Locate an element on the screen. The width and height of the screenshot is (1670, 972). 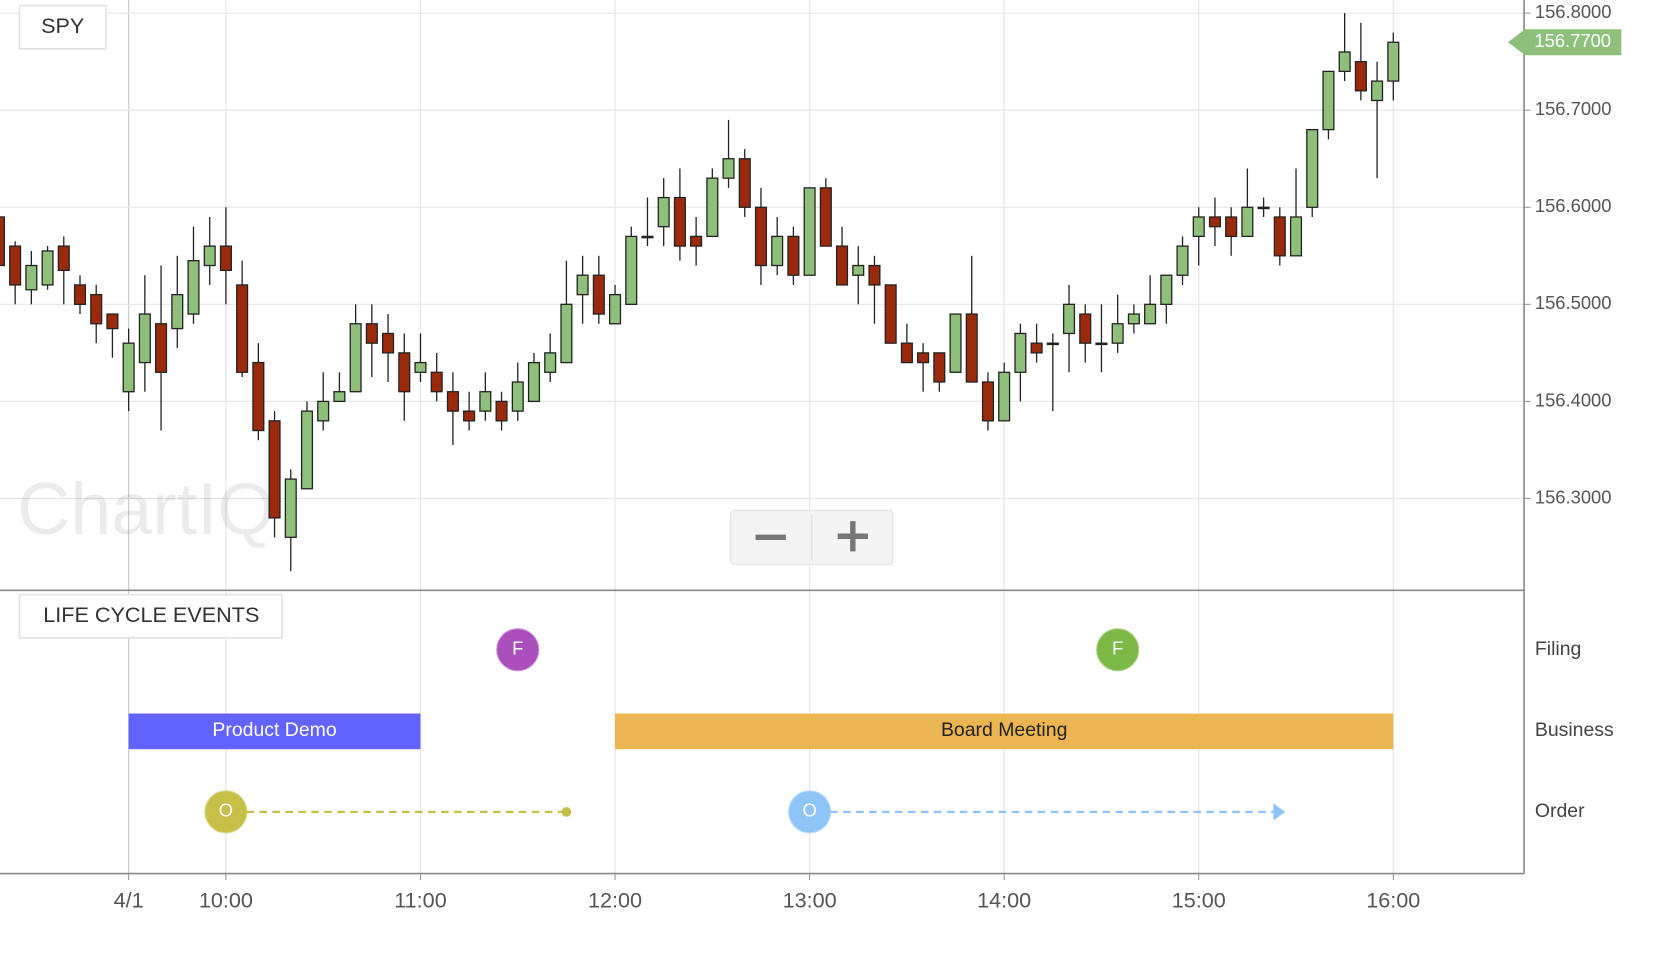
panel-title: SPY is located at coordinates (62, 25).